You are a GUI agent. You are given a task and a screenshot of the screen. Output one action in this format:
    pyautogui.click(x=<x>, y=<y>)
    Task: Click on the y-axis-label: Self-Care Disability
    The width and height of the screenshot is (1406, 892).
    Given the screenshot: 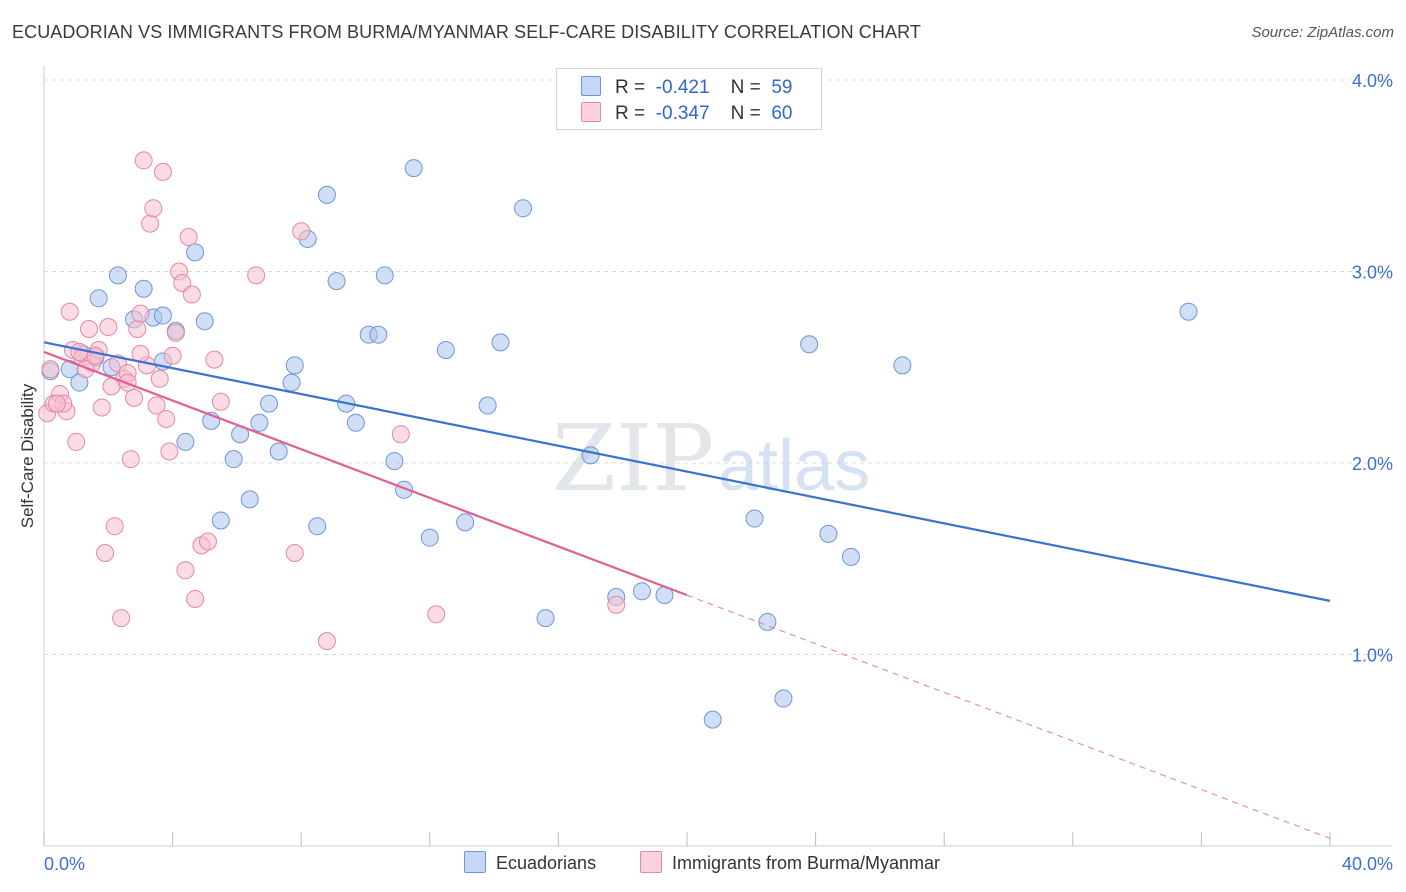 What is the action you would take?
    pyautogui.click(x=27, y=456)
    